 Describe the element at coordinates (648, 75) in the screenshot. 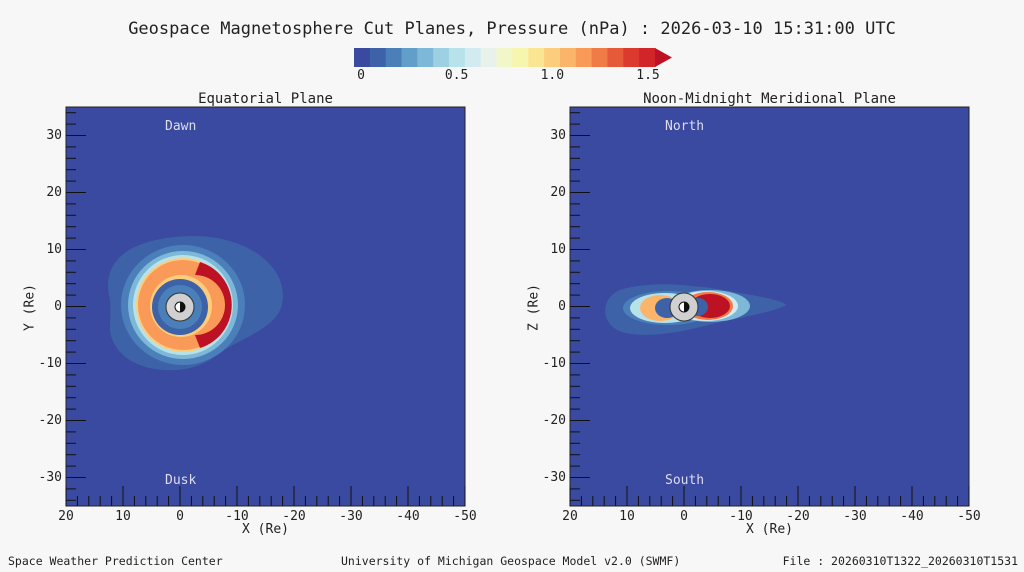

I see `colorbar-tick-label: 1.5` at that location.